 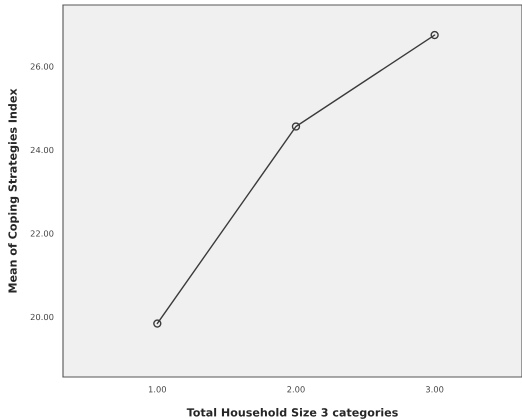 I want to click on y-tick-label: 20.00, so click(x=42, y=317).